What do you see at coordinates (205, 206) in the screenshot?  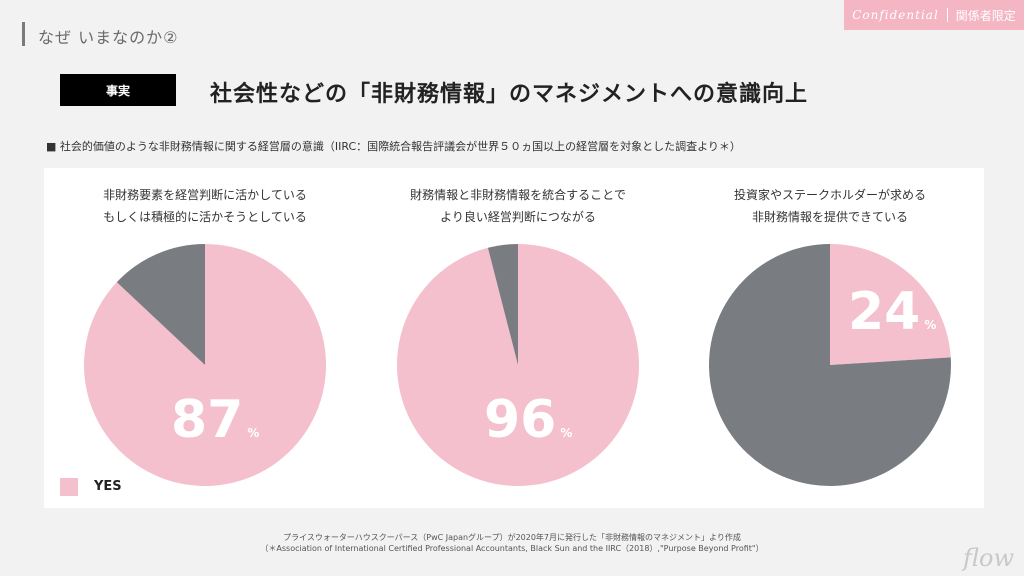 I see `pie-1-label: 非財務要素を経営判断に活かしている もしくは積極的に活かそうとしている` at bounding box center [205, 206].